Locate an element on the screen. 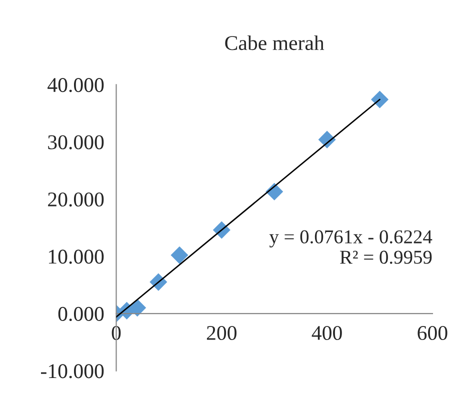  y-tick-label: 0.000 is located at coordinates (81, 314).